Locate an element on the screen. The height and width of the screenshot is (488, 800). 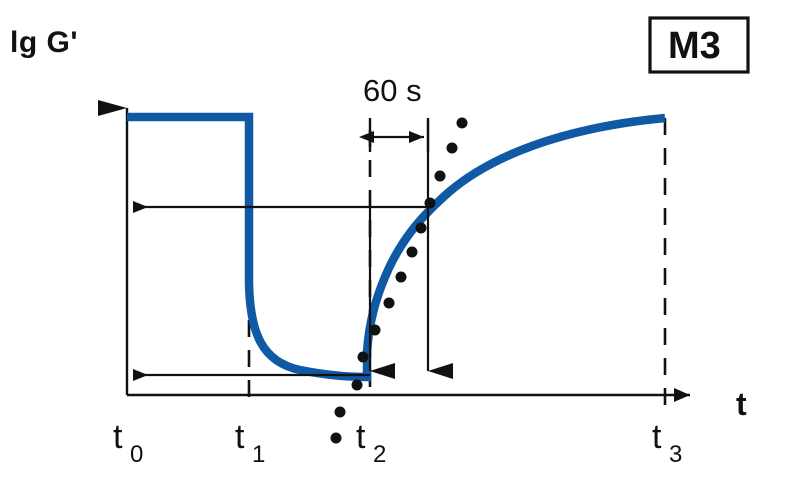
tick-label-t3-base: t is located at coordinates (657, 437).